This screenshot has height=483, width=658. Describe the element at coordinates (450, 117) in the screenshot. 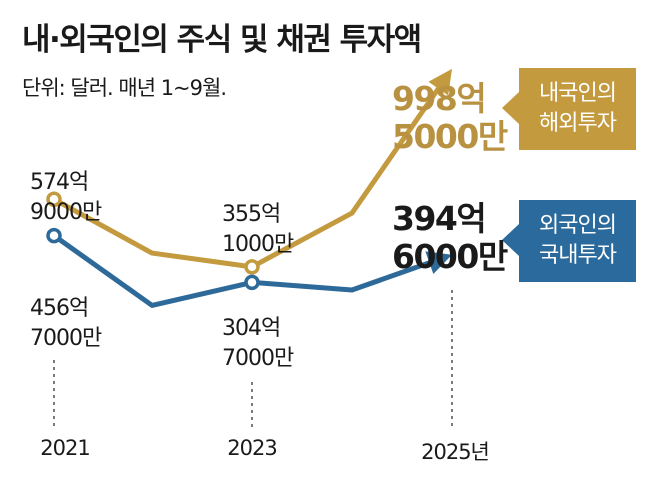

I see `label-domestic-2025: 998억 5000만` at that location.